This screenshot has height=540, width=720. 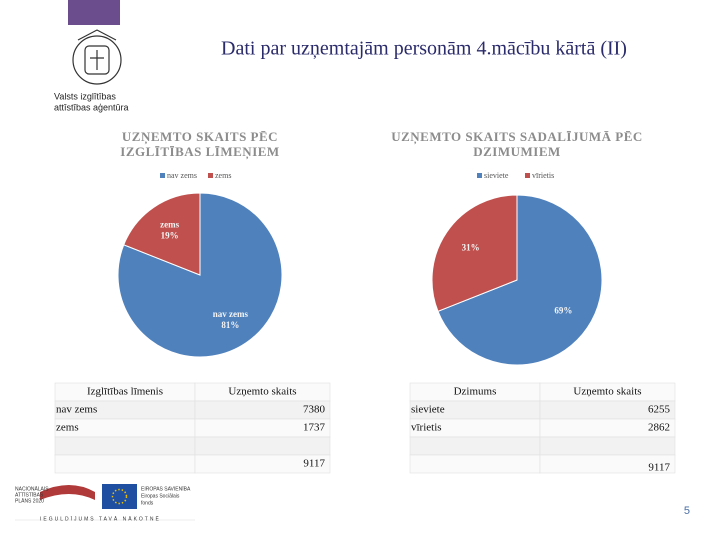 I want to click on footer-text: Eiropas Sociālais, so click(x=160, y=496).